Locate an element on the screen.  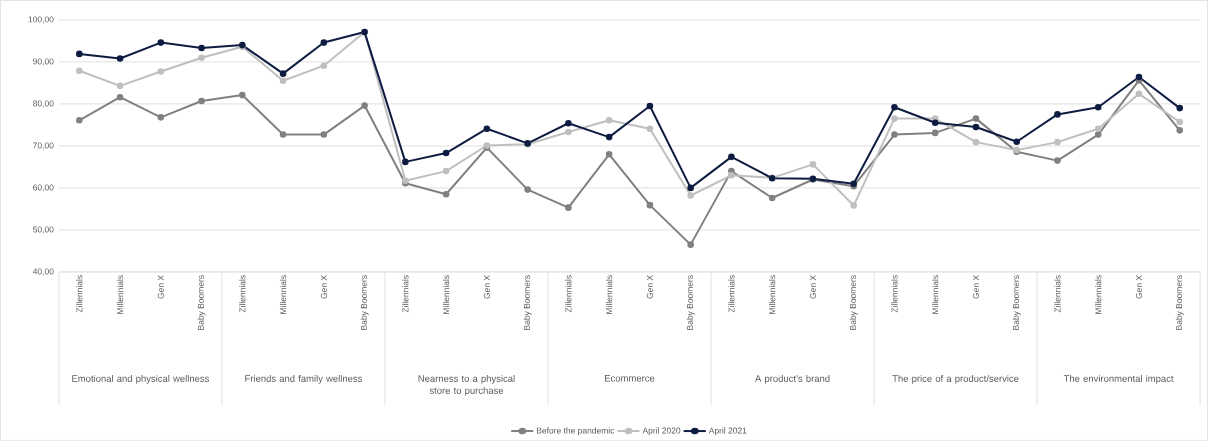
text: A product’s brand is located at coordinates (792, 379).